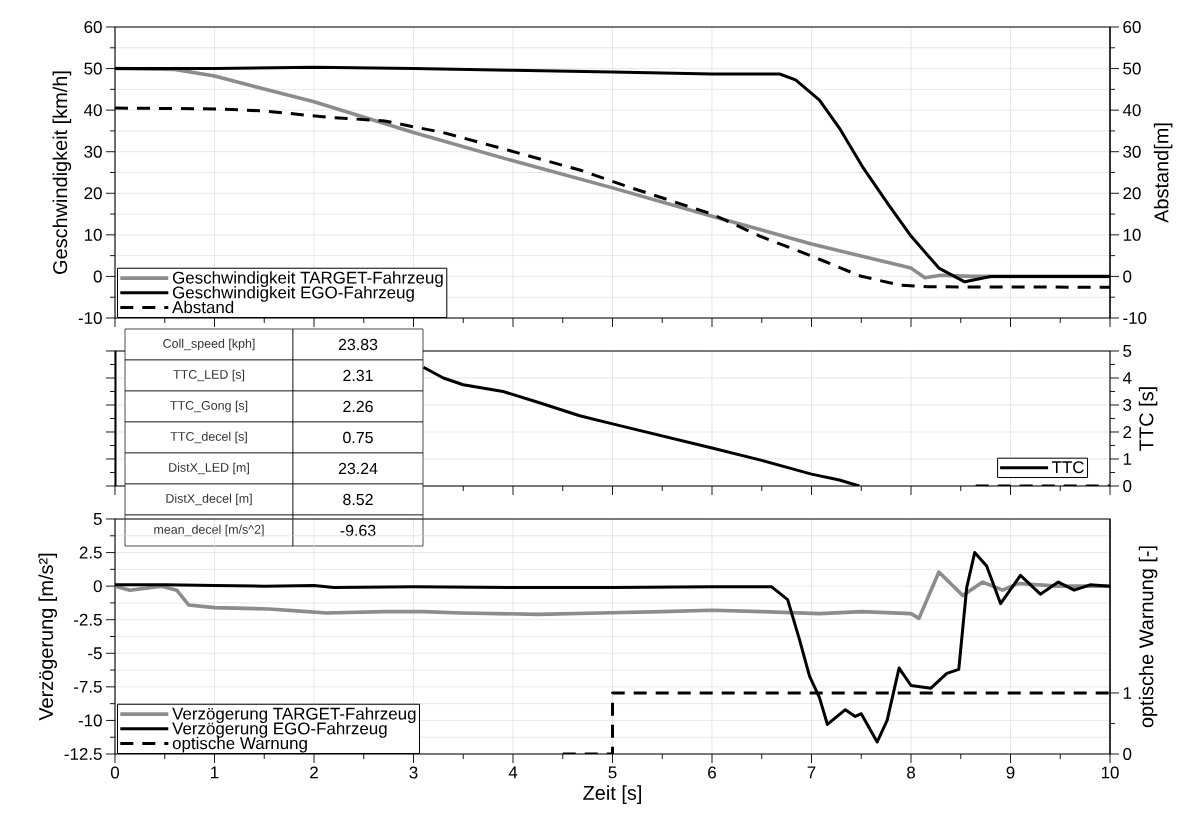 The width and height of the screenshot is (1201, 838). What do you see at coordinates (48, 637) in the screenshot?
I see `y-axis-title: Verzögerung [m/s²]` at bounding box center [48, 637].